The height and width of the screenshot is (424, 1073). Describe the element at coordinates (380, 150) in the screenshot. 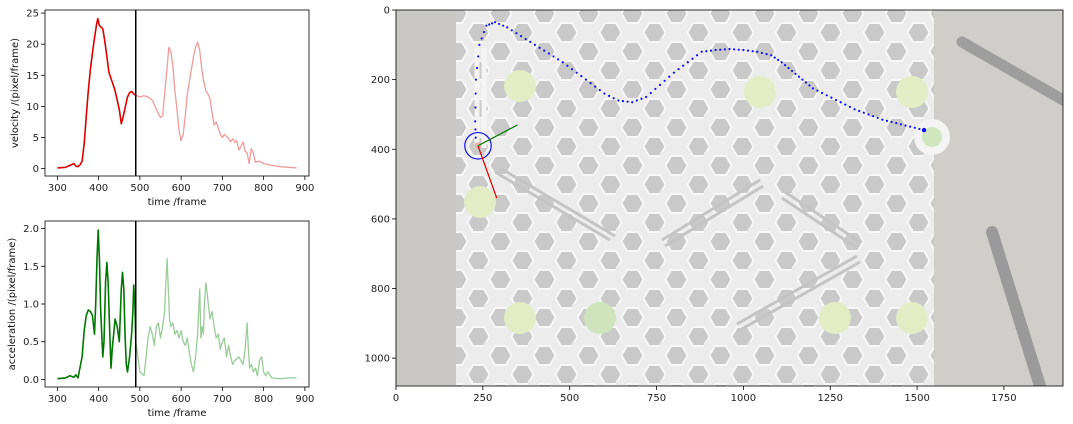

I see `image-y-tick-label: 400` at that location.